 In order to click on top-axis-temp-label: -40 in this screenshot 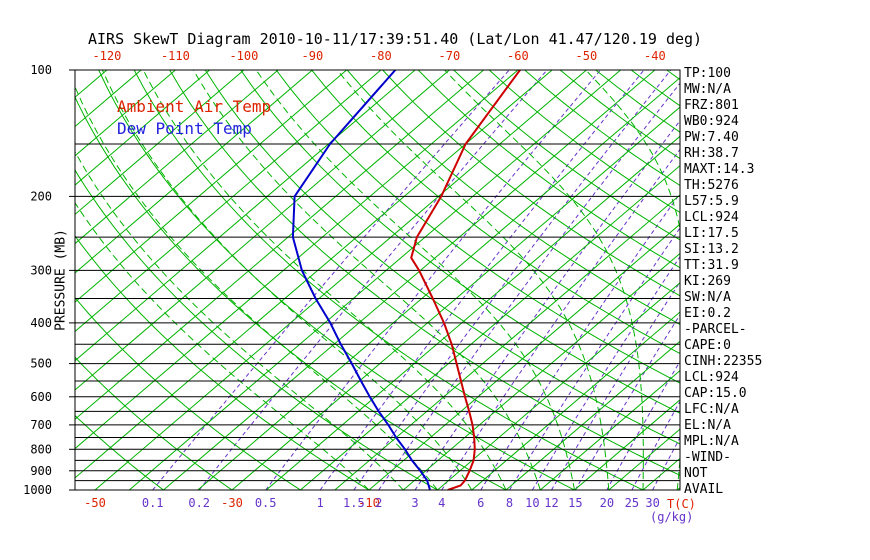, I will do `click(655, 56)`.